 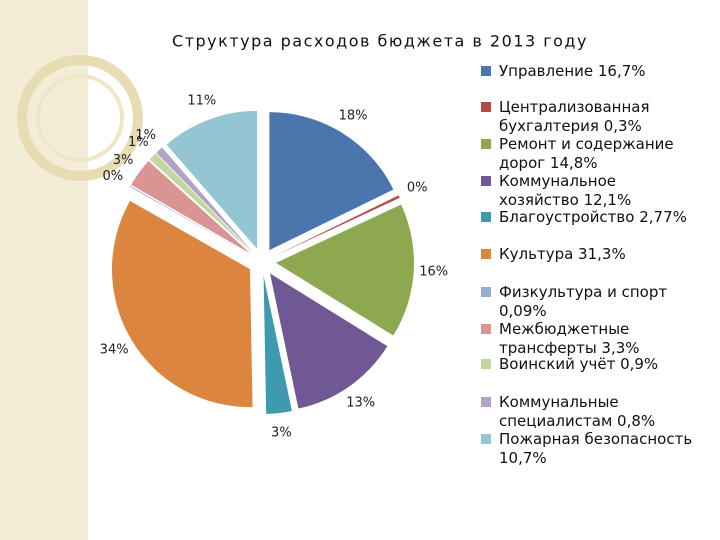 I want to click on legend-item: Ремонт и содержание дорог 14,8%, so click(x=588, y=154).